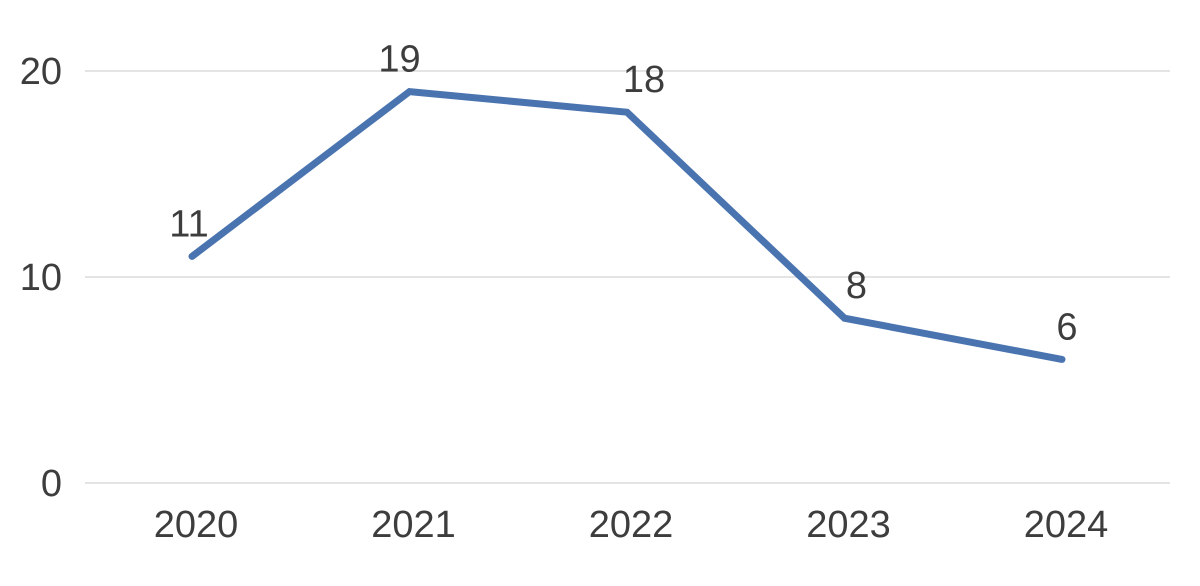 Image resolution: width=1200 pixels, height=586 pixels. What do you see at coordinates (51, 484) in the screenshot?
I see `y-axis-tick-label: 0` at bounding box center [51, 484].